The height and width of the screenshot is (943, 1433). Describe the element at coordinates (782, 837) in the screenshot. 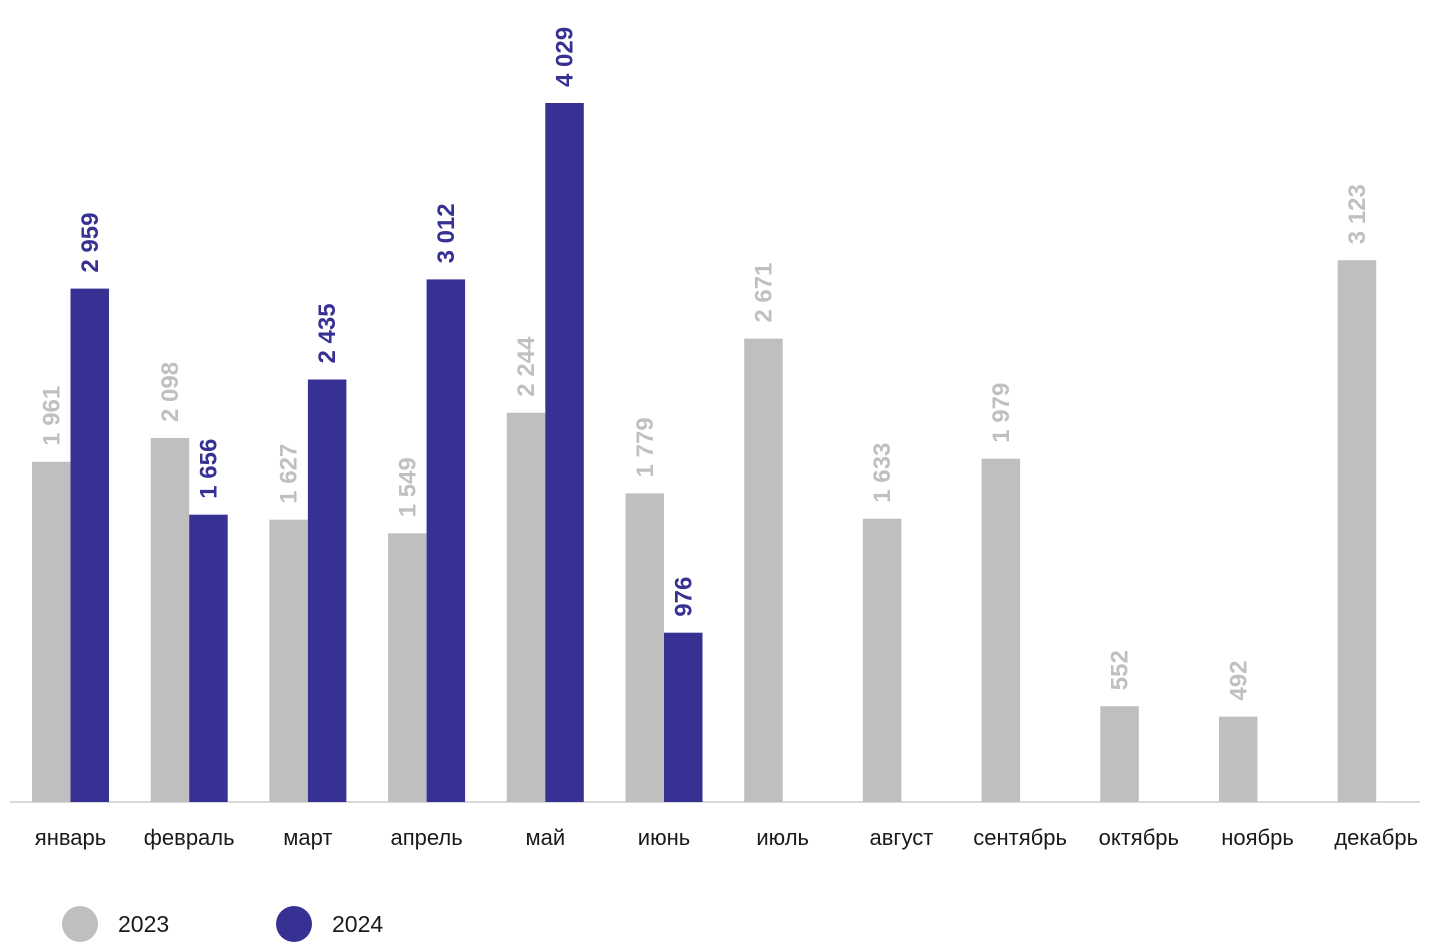

I see `category-label-6: июль` at that location.